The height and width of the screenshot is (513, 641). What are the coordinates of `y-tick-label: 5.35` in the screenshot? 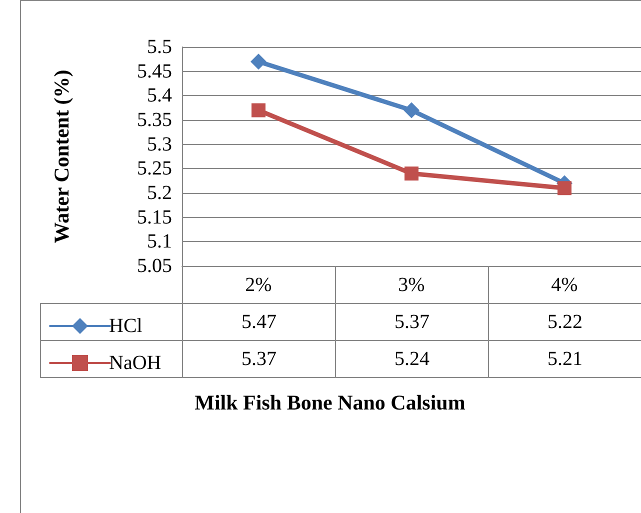 It's located at (154, 120).